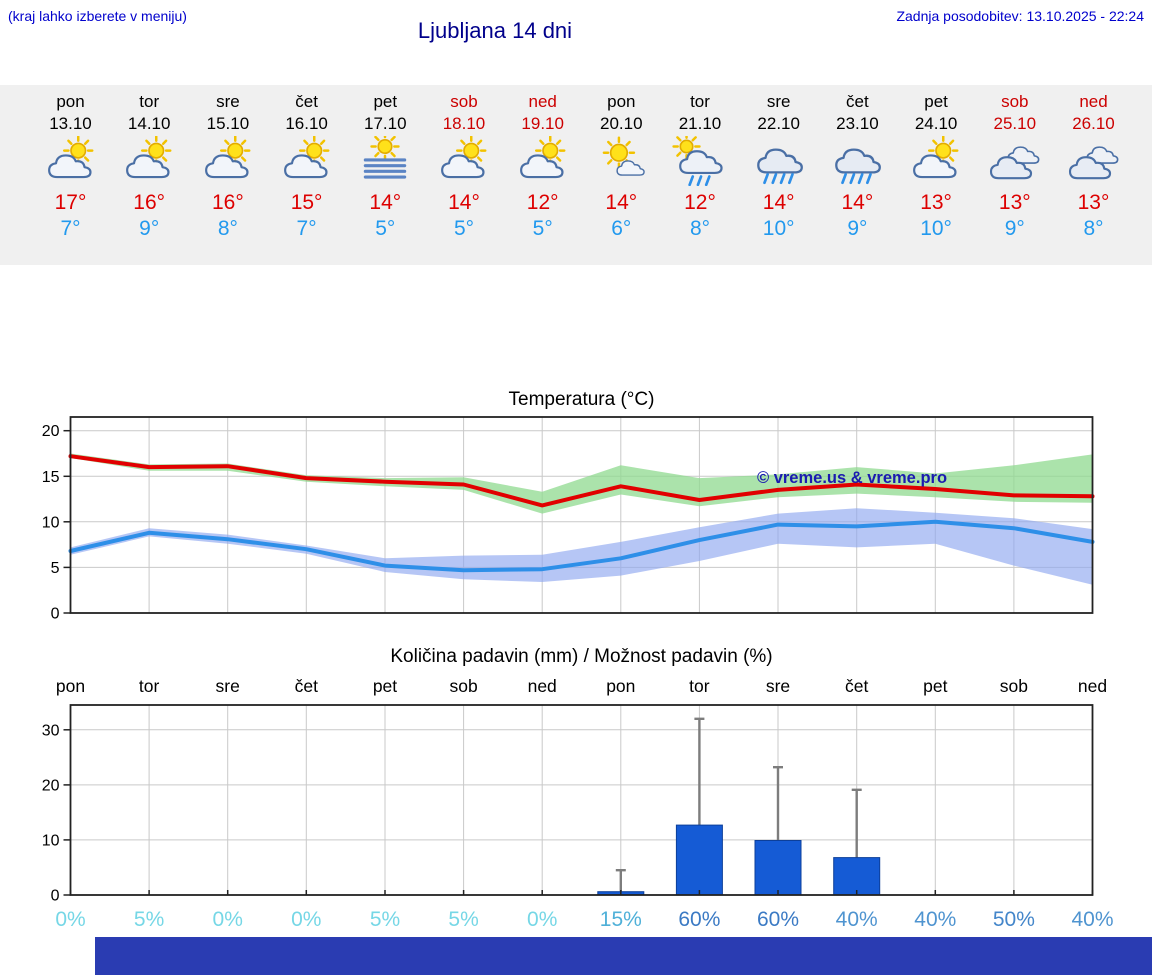  What do you see at coordinates (51, 477) in the screenshot?
I see `svg-text: 15` at bounding box center [51, 477].